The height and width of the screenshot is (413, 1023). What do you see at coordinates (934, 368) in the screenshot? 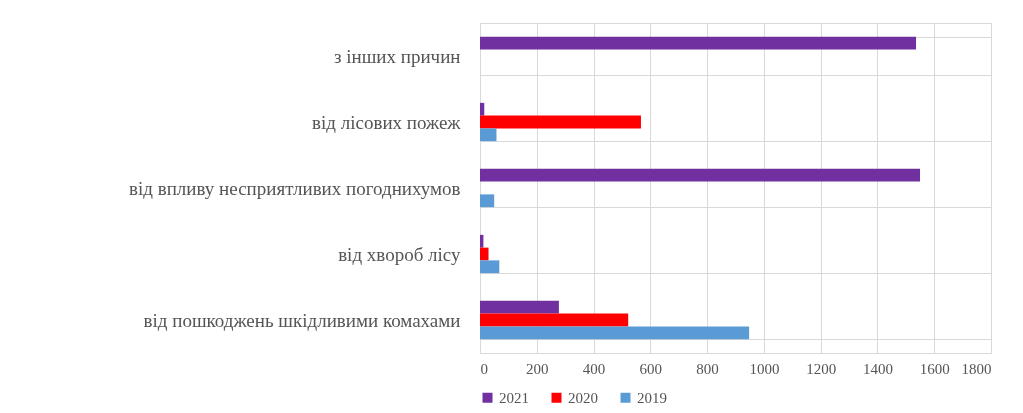
I see `x-tick-label: 1600` at bounding box center [934, 368].